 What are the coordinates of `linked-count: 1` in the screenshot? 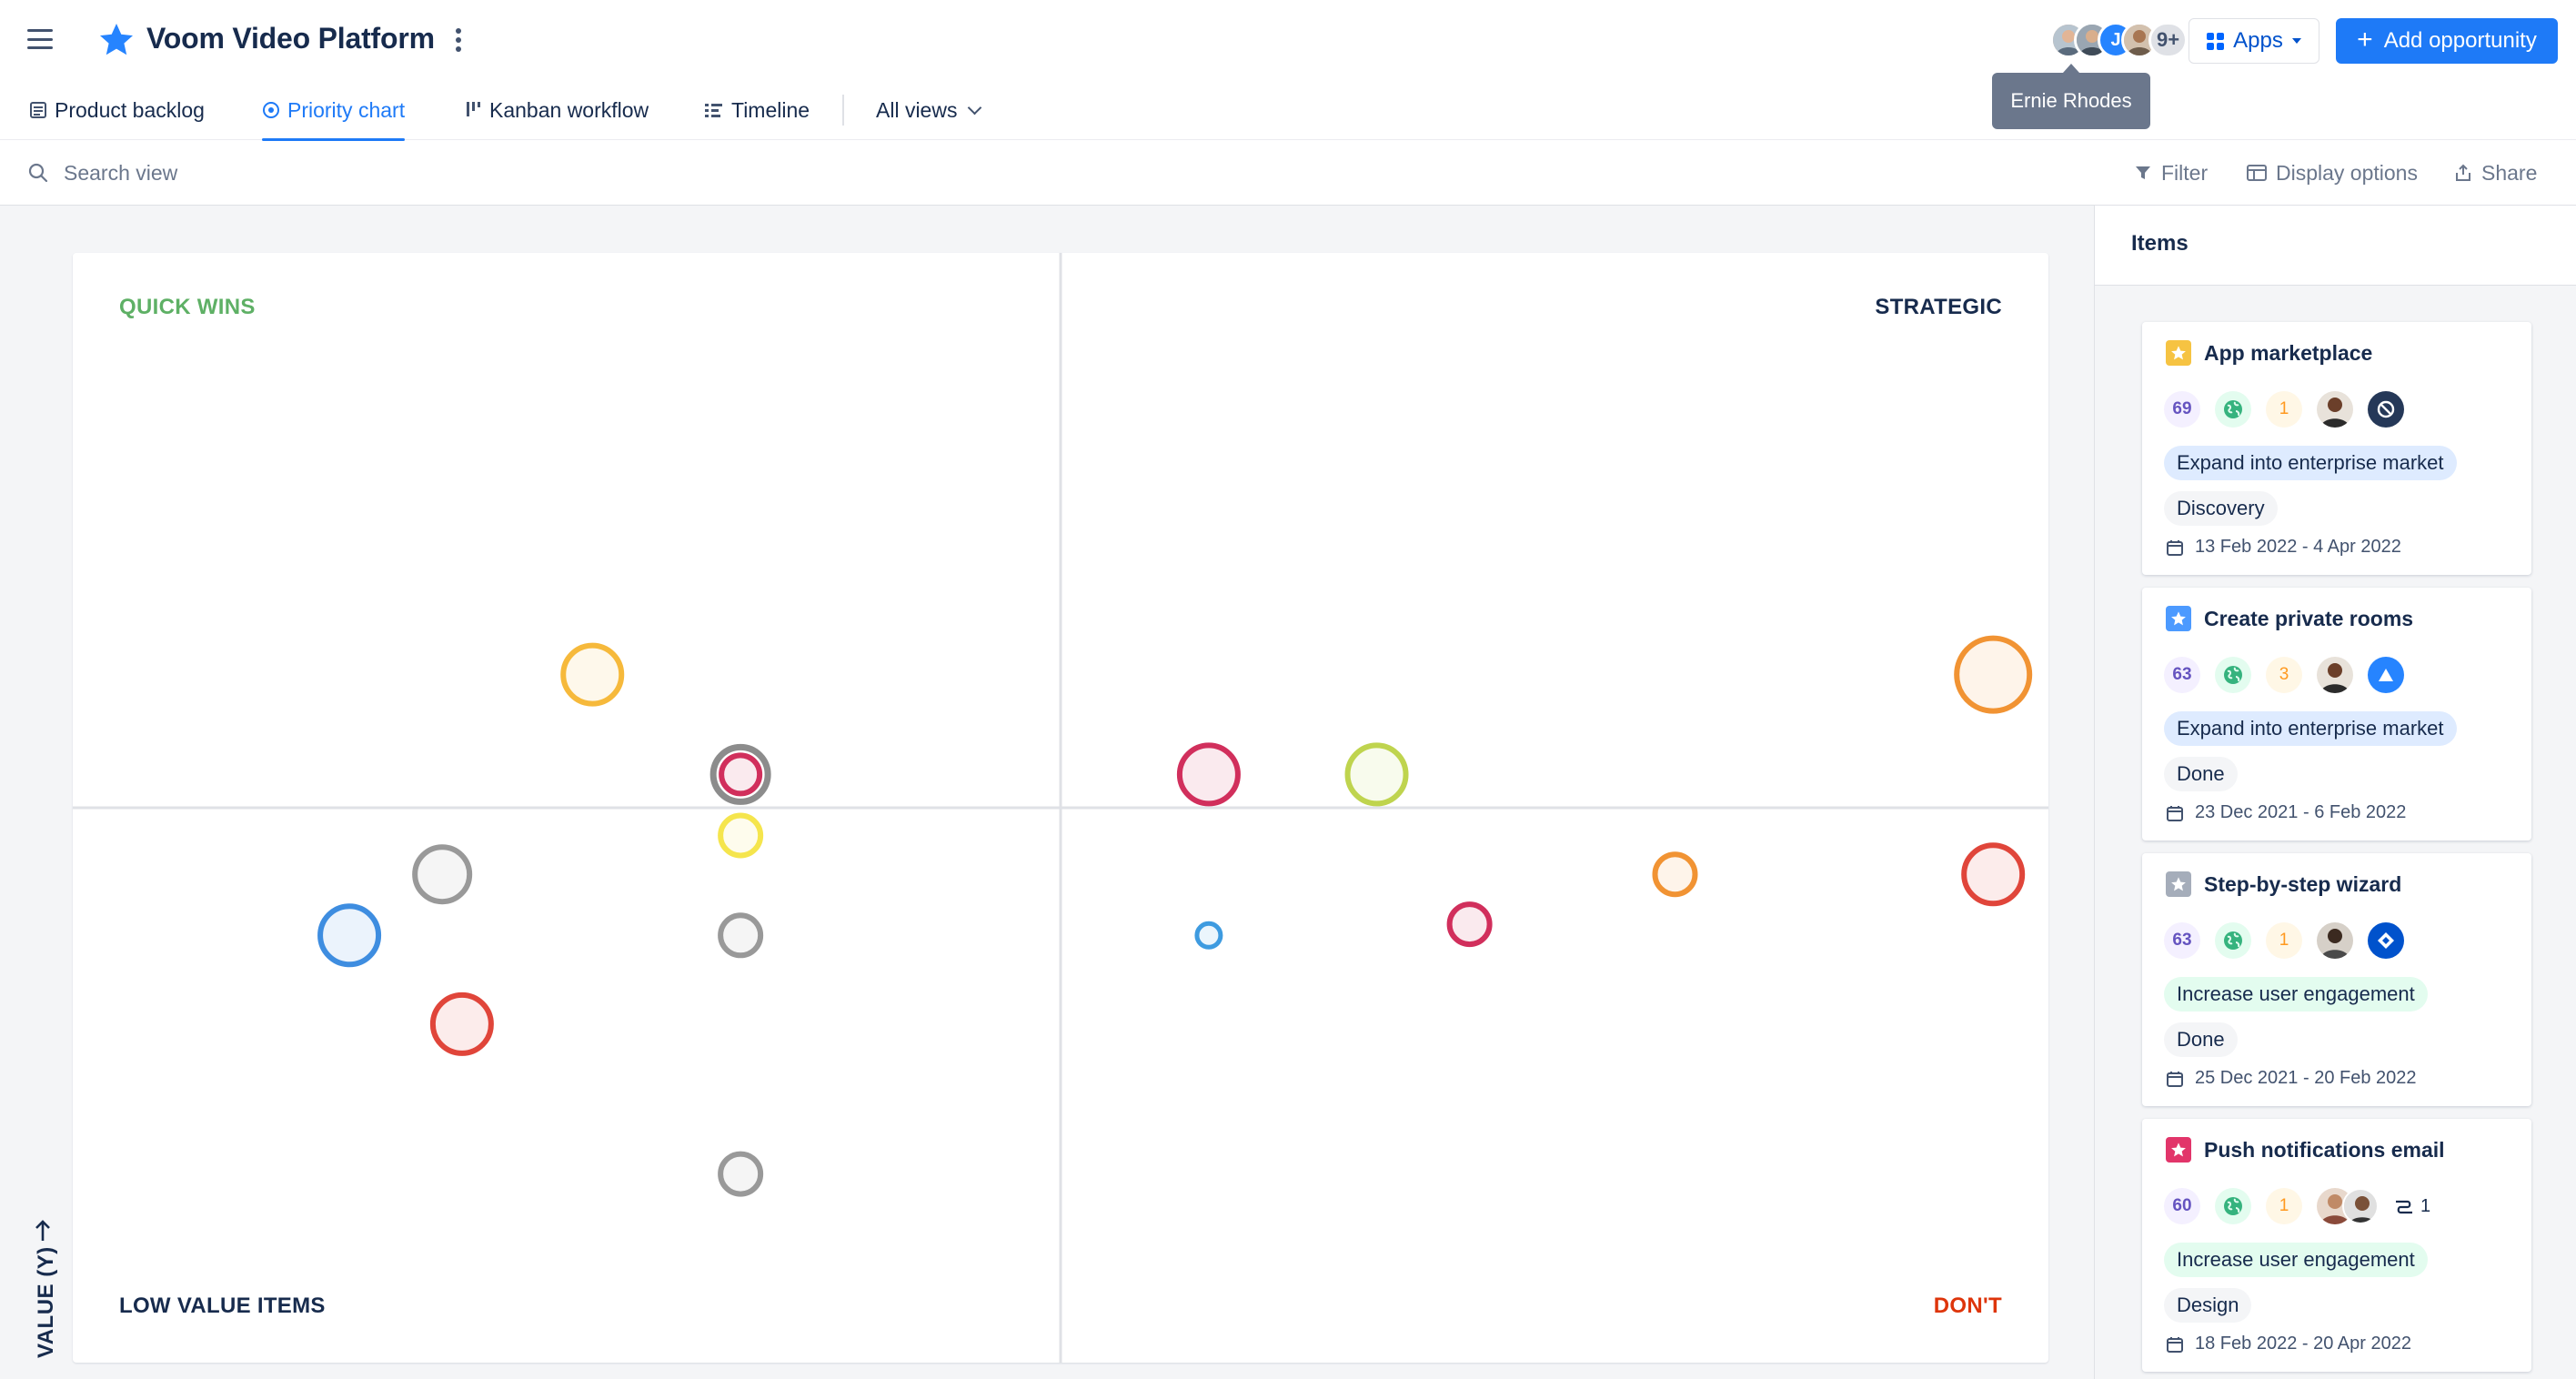 It's located at (2425, 1205).